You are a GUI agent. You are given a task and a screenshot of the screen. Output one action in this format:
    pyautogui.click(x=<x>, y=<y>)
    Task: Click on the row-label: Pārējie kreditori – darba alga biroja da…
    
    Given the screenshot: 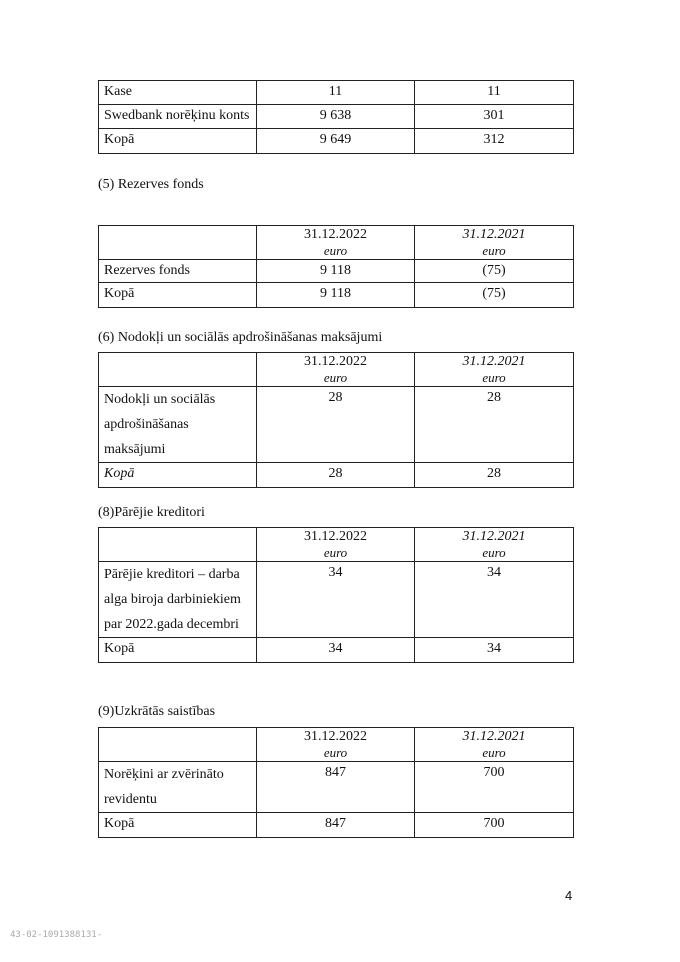 What is the action you would take?
    pyautogui.click(x=177, y=599)
    